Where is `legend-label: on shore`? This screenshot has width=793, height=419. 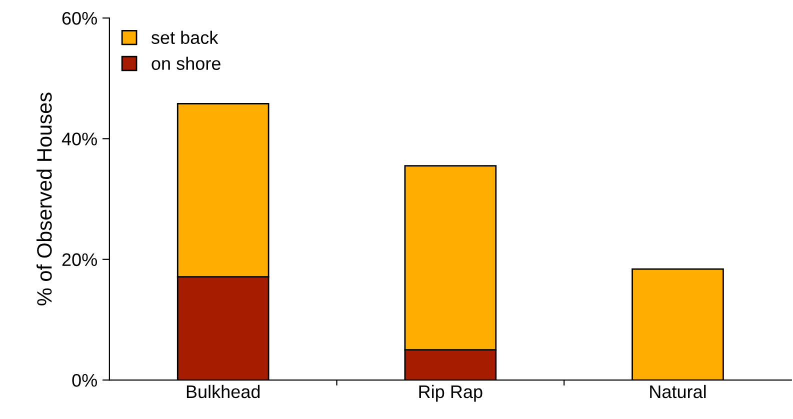 legend-label: on shore is located at coordinates (186, 63).